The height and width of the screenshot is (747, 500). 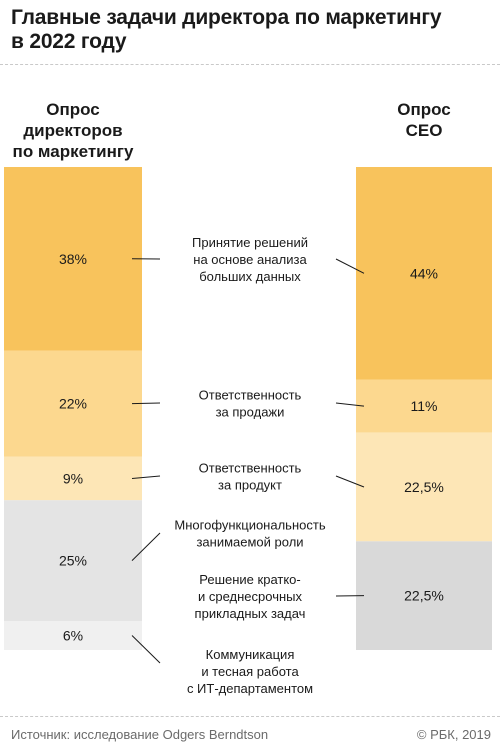 I want to click on category-label-0-line-1: на основе анализа, so click(x=250, y=259).